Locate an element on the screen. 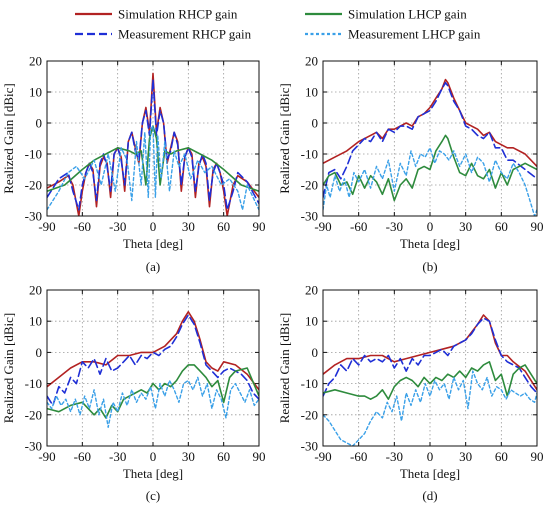  legend-item: Measurement LHCP gain is located at coordinates (393, 34).